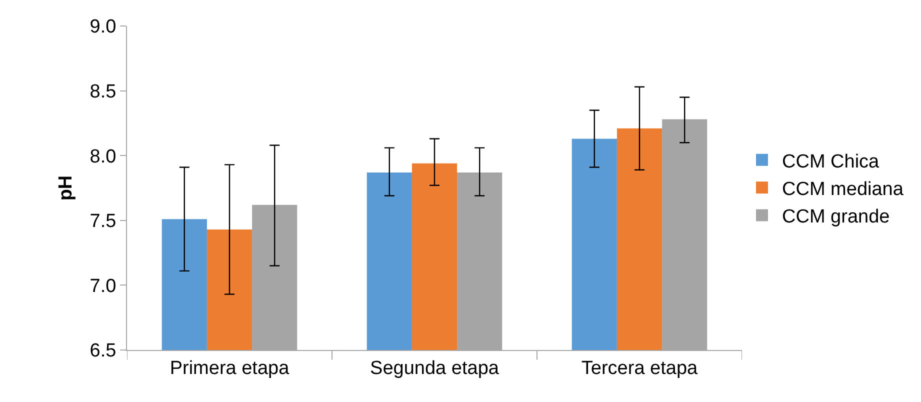 This screenshot has width=921, height=402. Describe the element at coordinates (103, 91) in the screenshot. I see `y-tick-label: 8.5` at that location.